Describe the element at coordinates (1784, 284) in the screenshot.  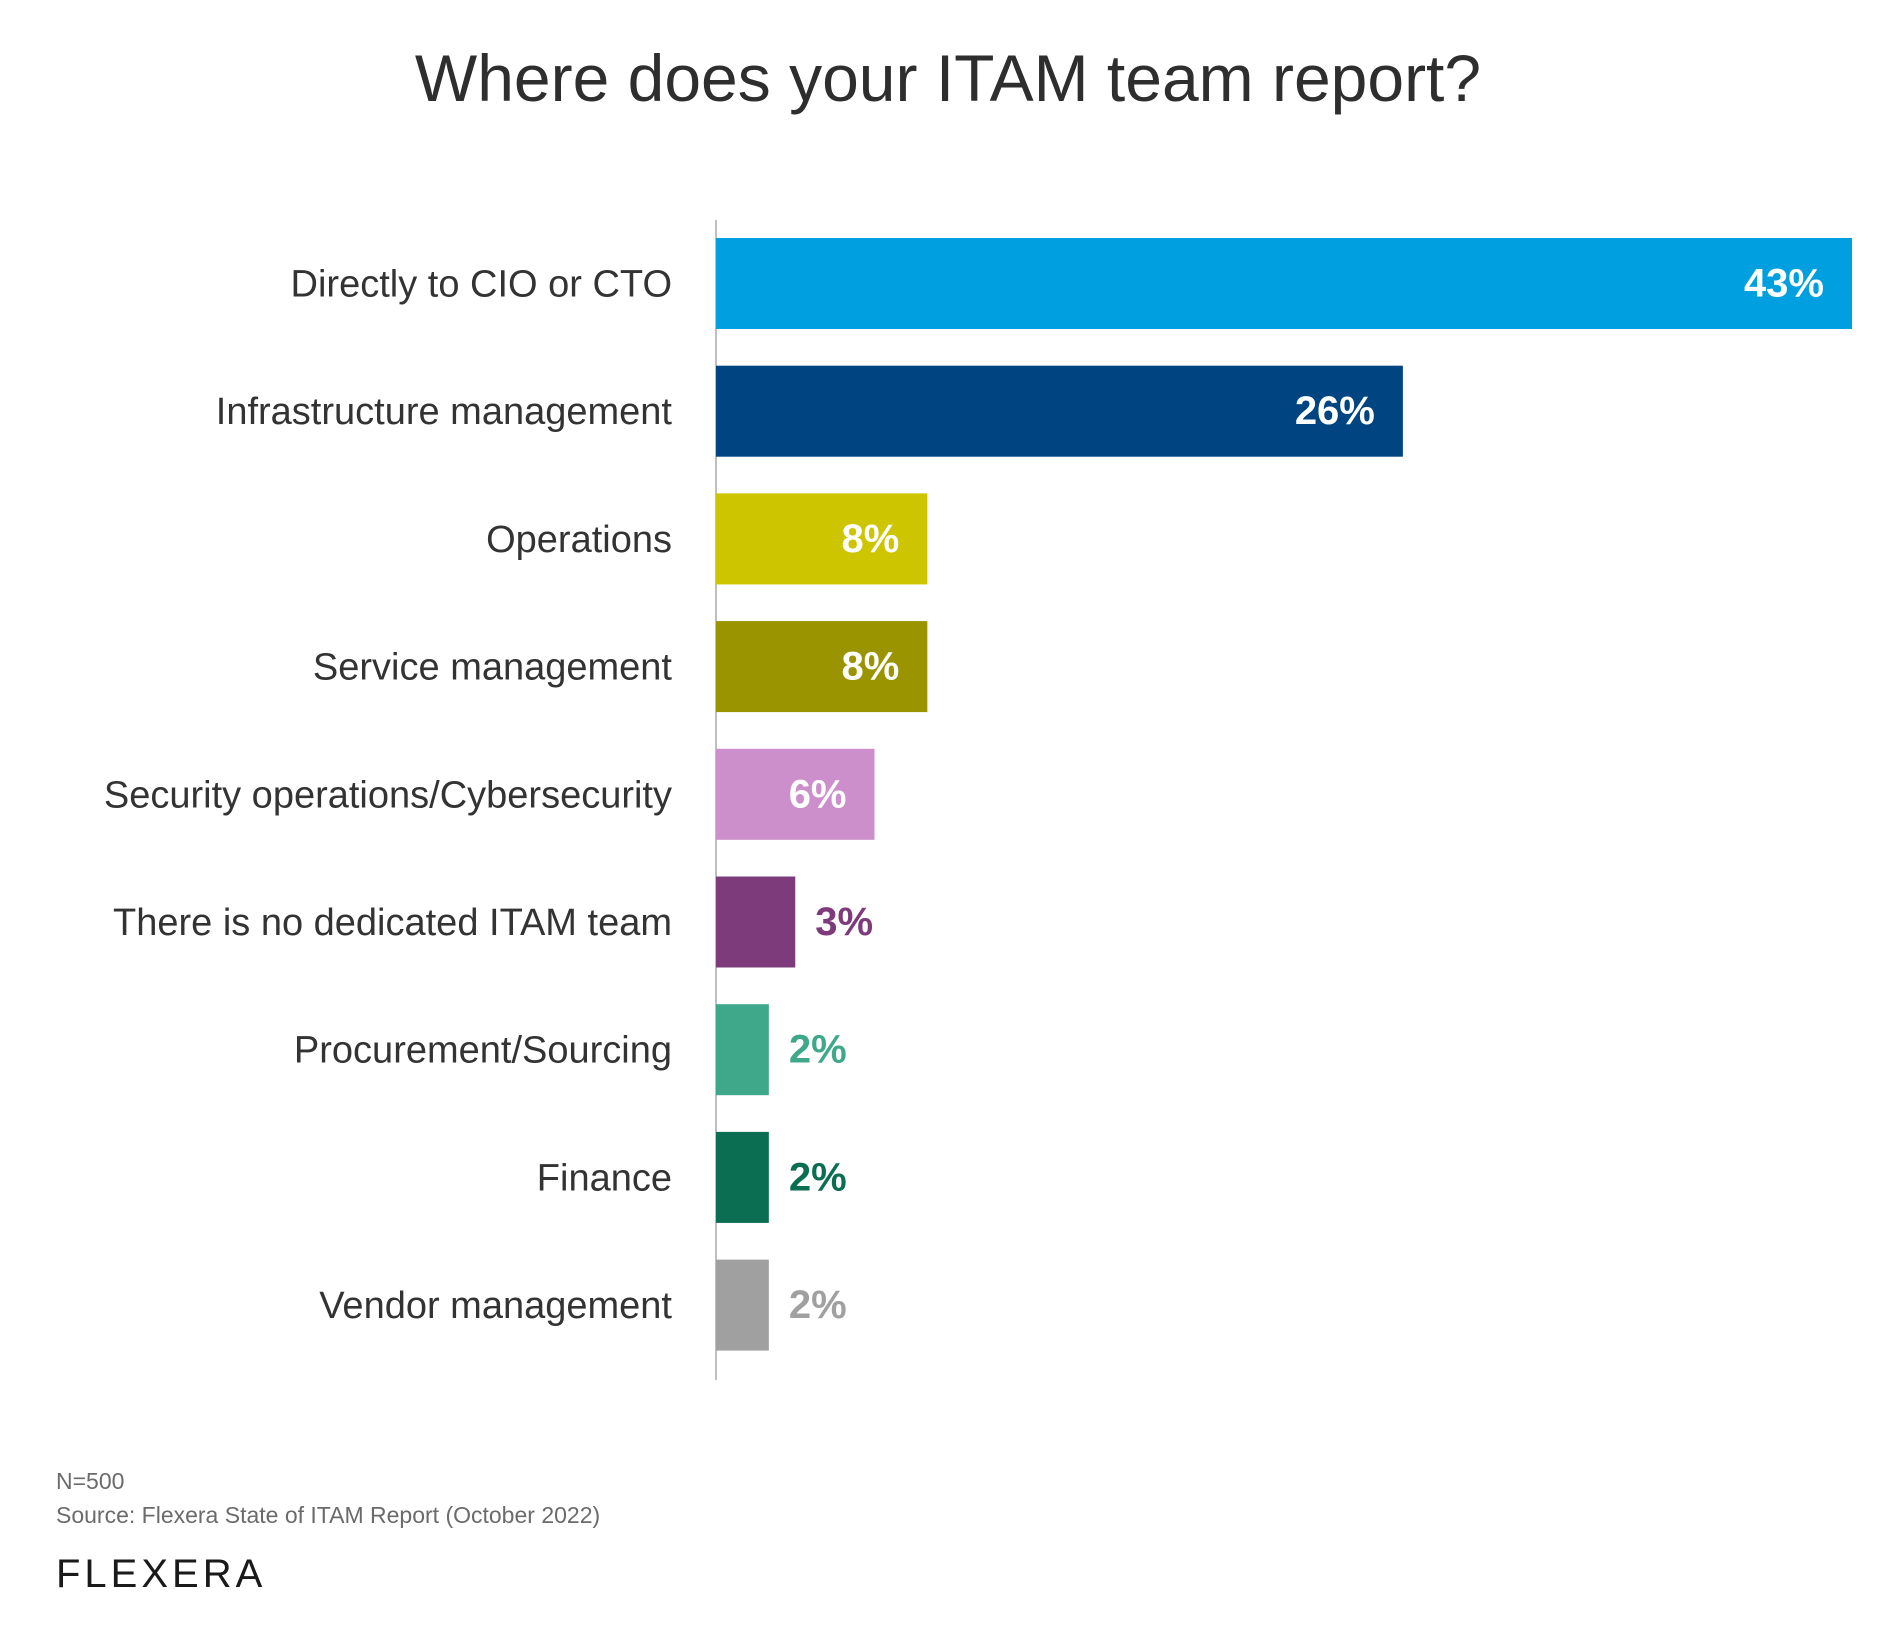
I see `data-label: 43%` at that location.